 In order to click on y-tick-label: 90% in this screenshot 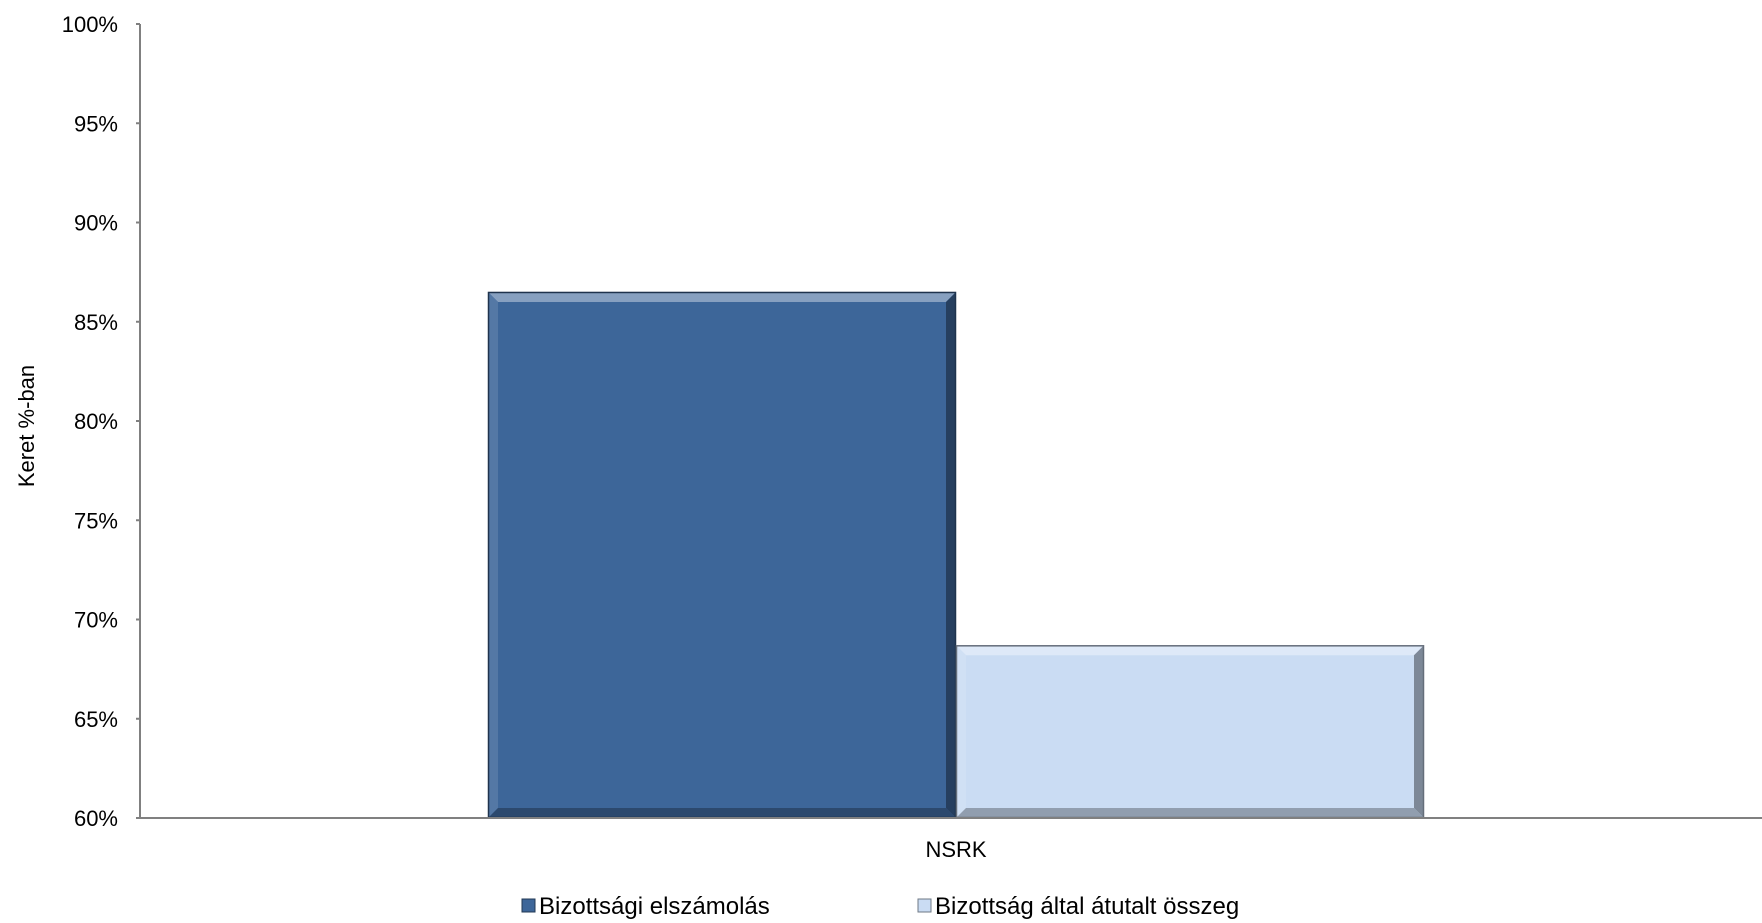, I will do `click(96, 223)`.